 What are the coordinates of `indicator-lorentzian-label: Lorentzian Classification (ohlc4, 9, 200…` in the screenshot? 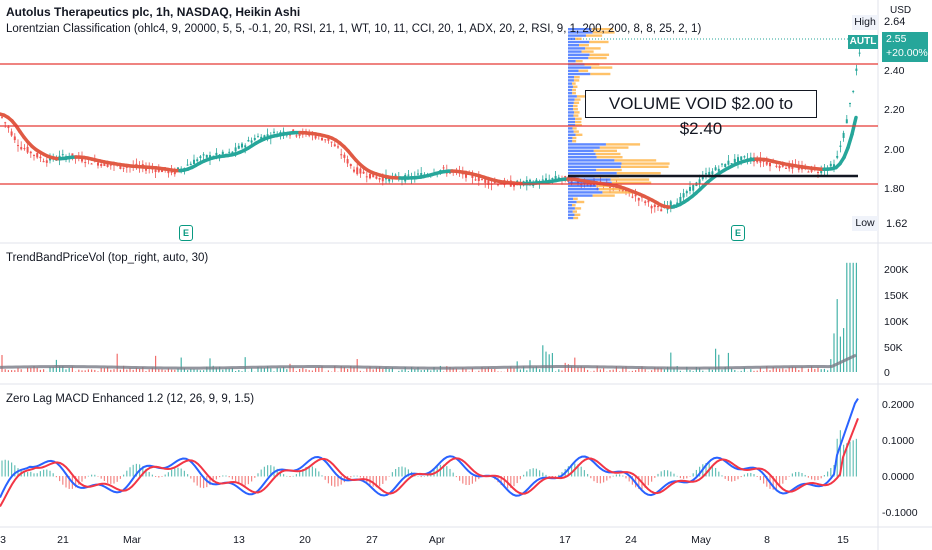 It's located at (354, 29).